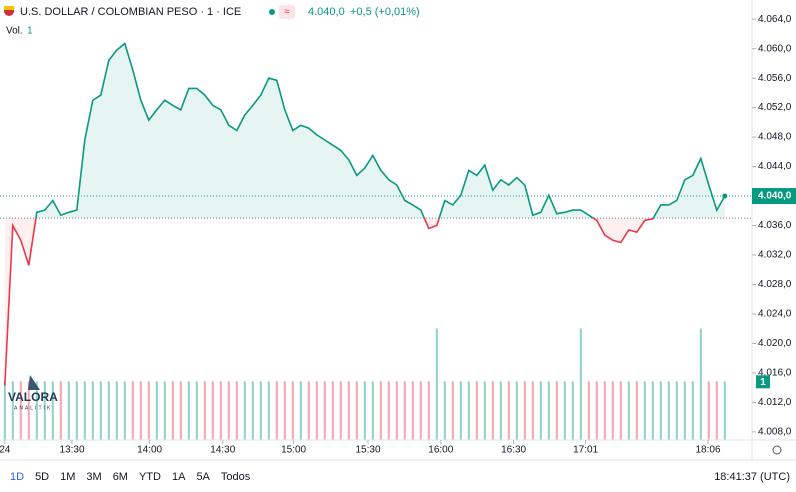  What do you see at coordinates (585, 450) in the screenshot?
I see `x-tick-label: 17:01` at bounding box center [585, 450].